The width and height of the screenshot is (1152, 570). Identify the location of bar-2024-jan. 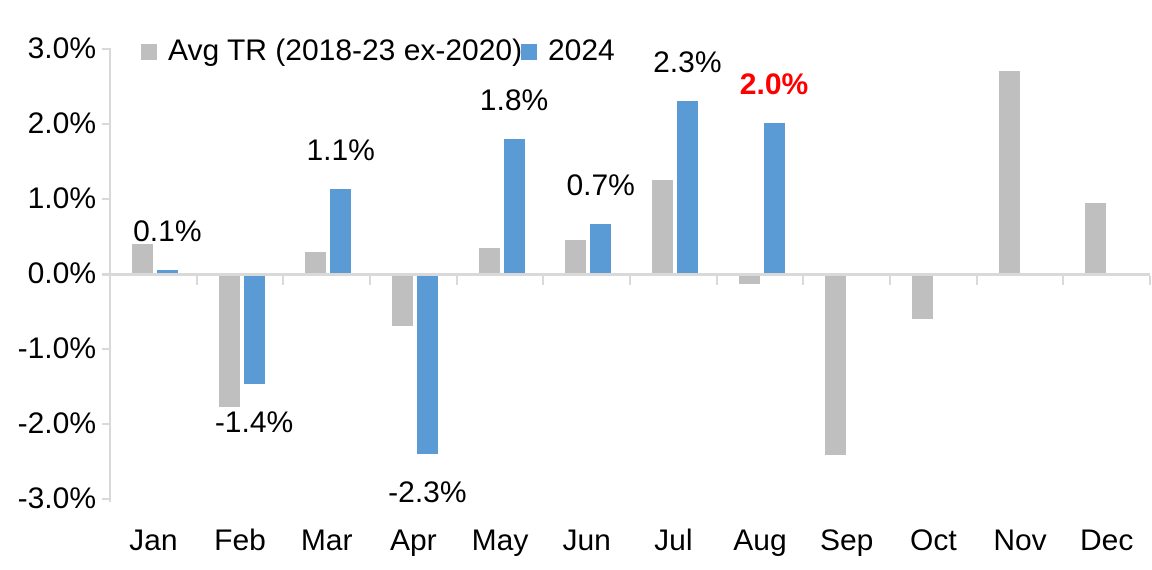
(167, 272).